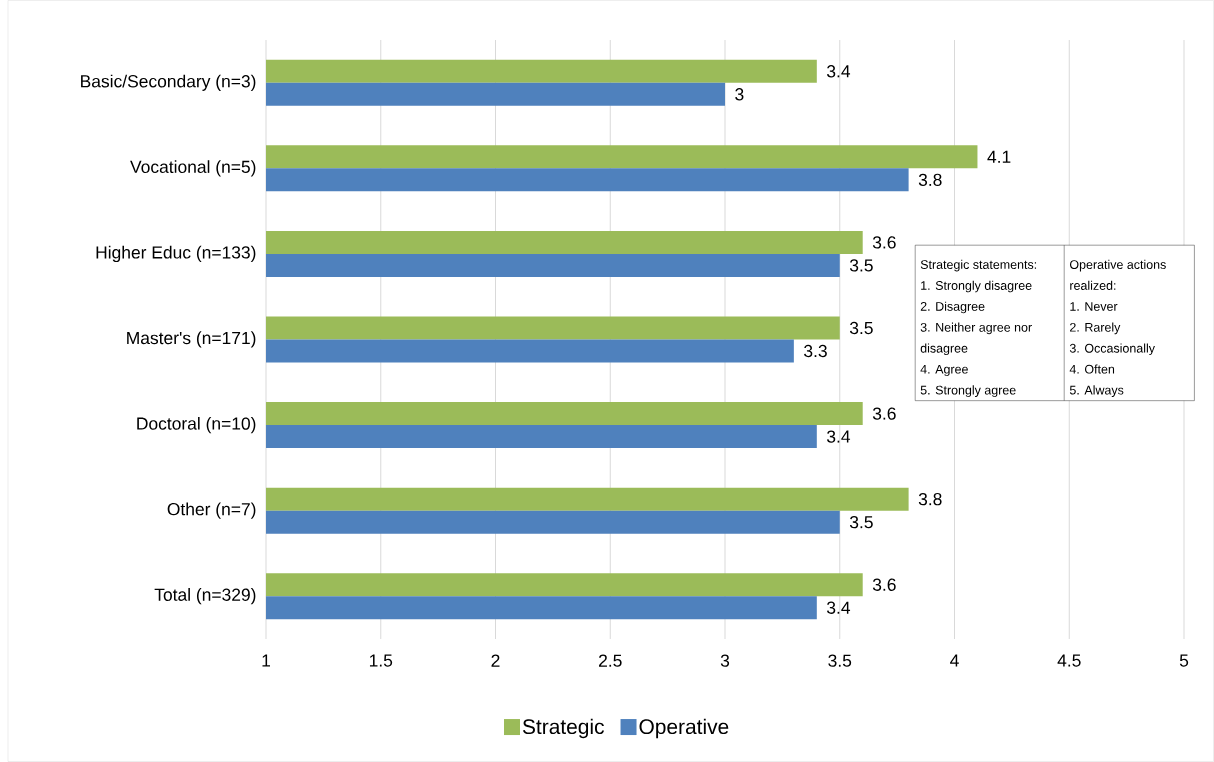  Describe the element at coordinates (168, 82) in the screenshot. I see `y-tick-label: Basic/Secondary (n=3)` at that location.